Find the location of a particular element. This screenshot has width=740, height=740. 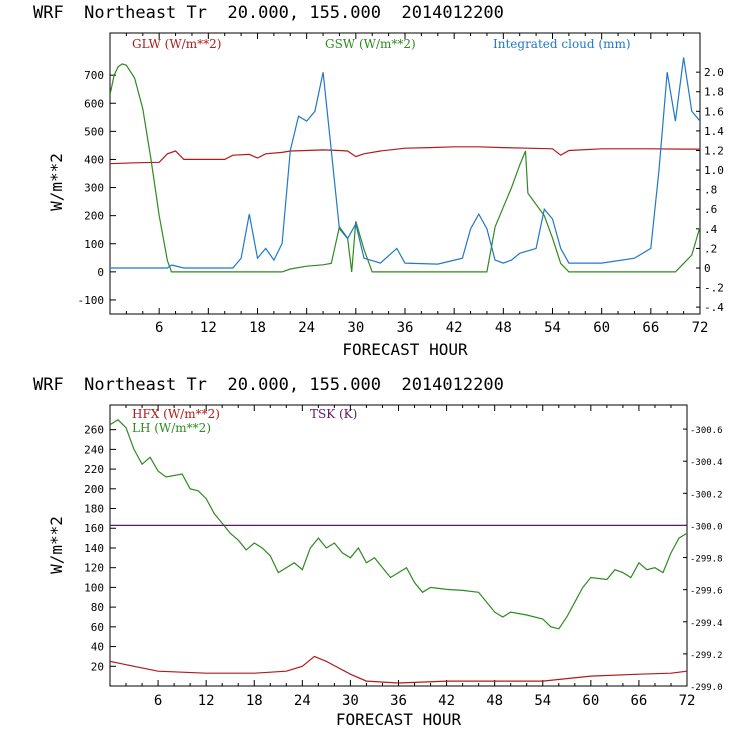

right-tick-label: -300.2 is located at coordinates (706, 495).